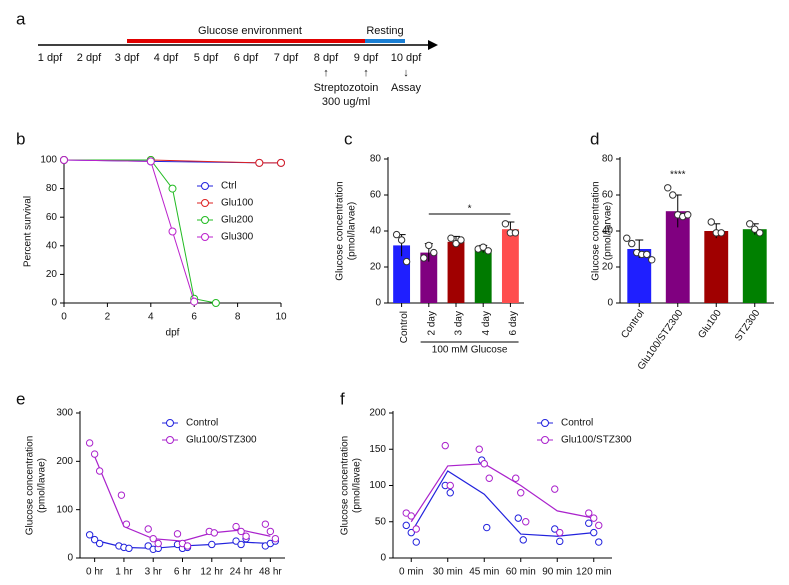  Describe the element at coordinates (385, 41) in the screenshot. I see `resting-bar` at that location.